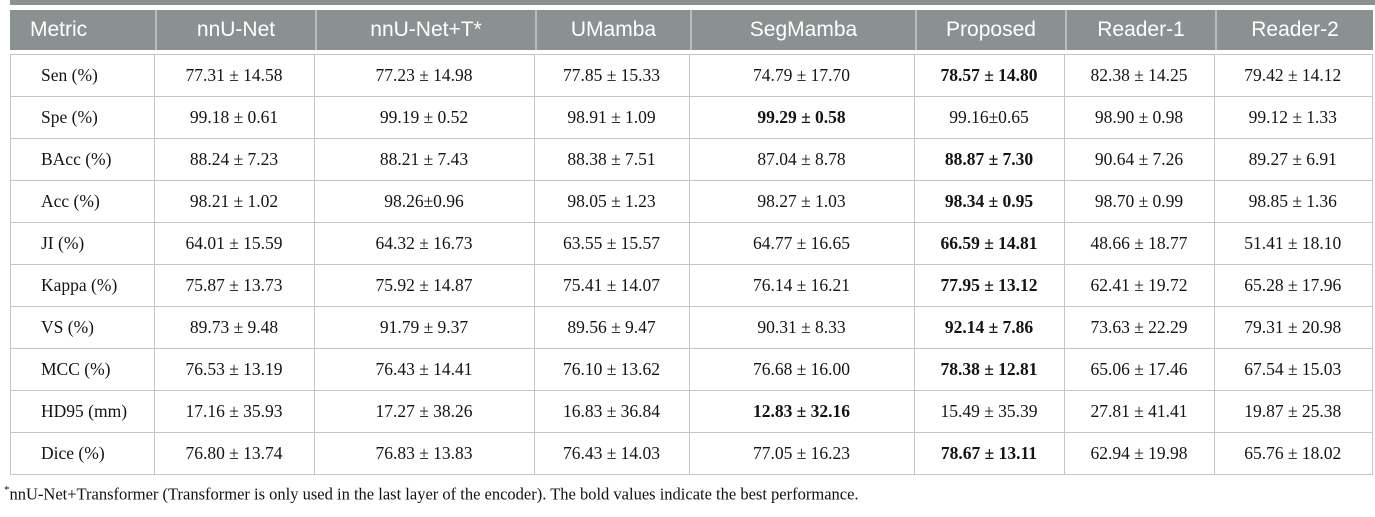  What do you see at coordinates (425, 453) in the screenshot?
I see `value-cell: 76.83 ± 13.83` at bounding box center [425, 453].